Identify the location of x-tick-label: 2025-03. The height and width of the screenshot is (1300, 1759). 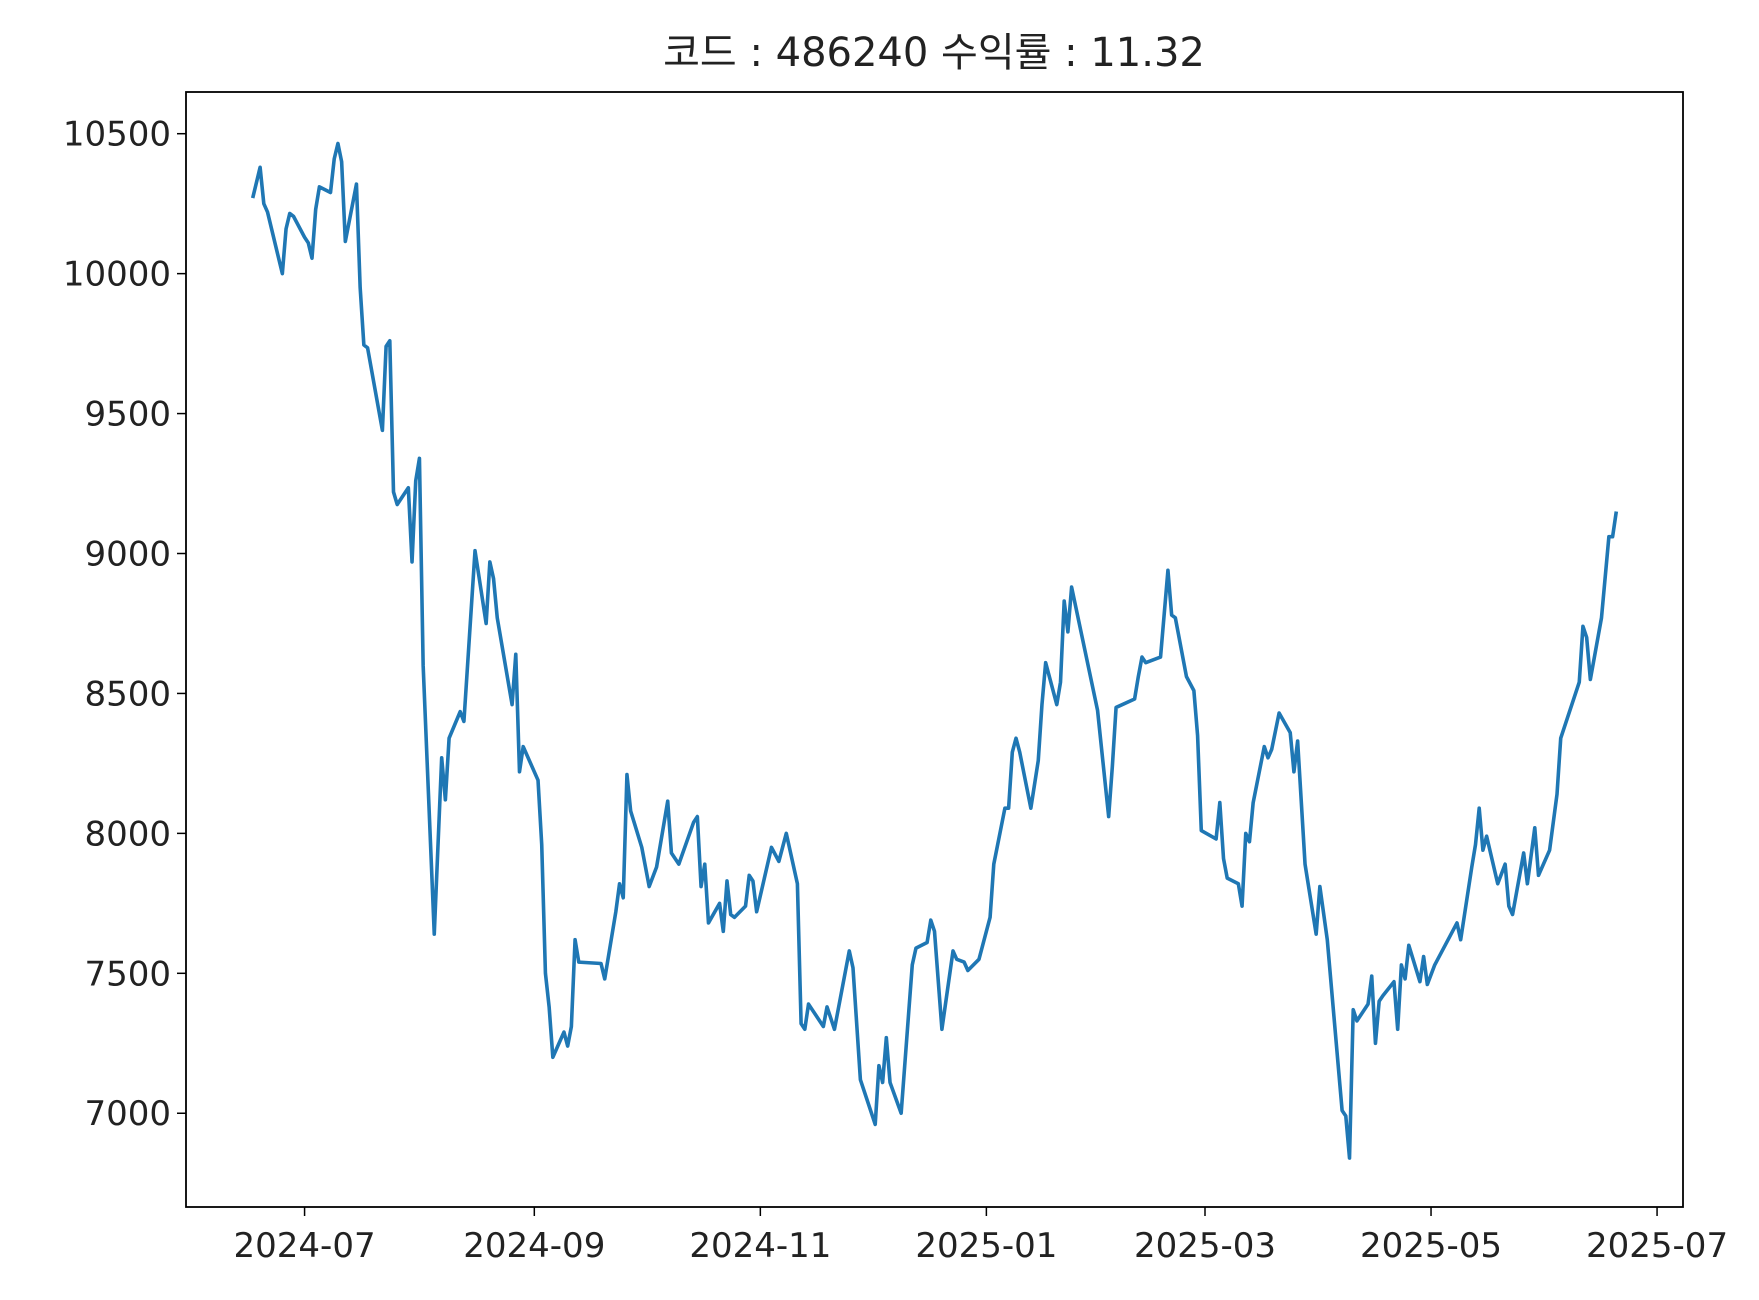
(1205, 1246).